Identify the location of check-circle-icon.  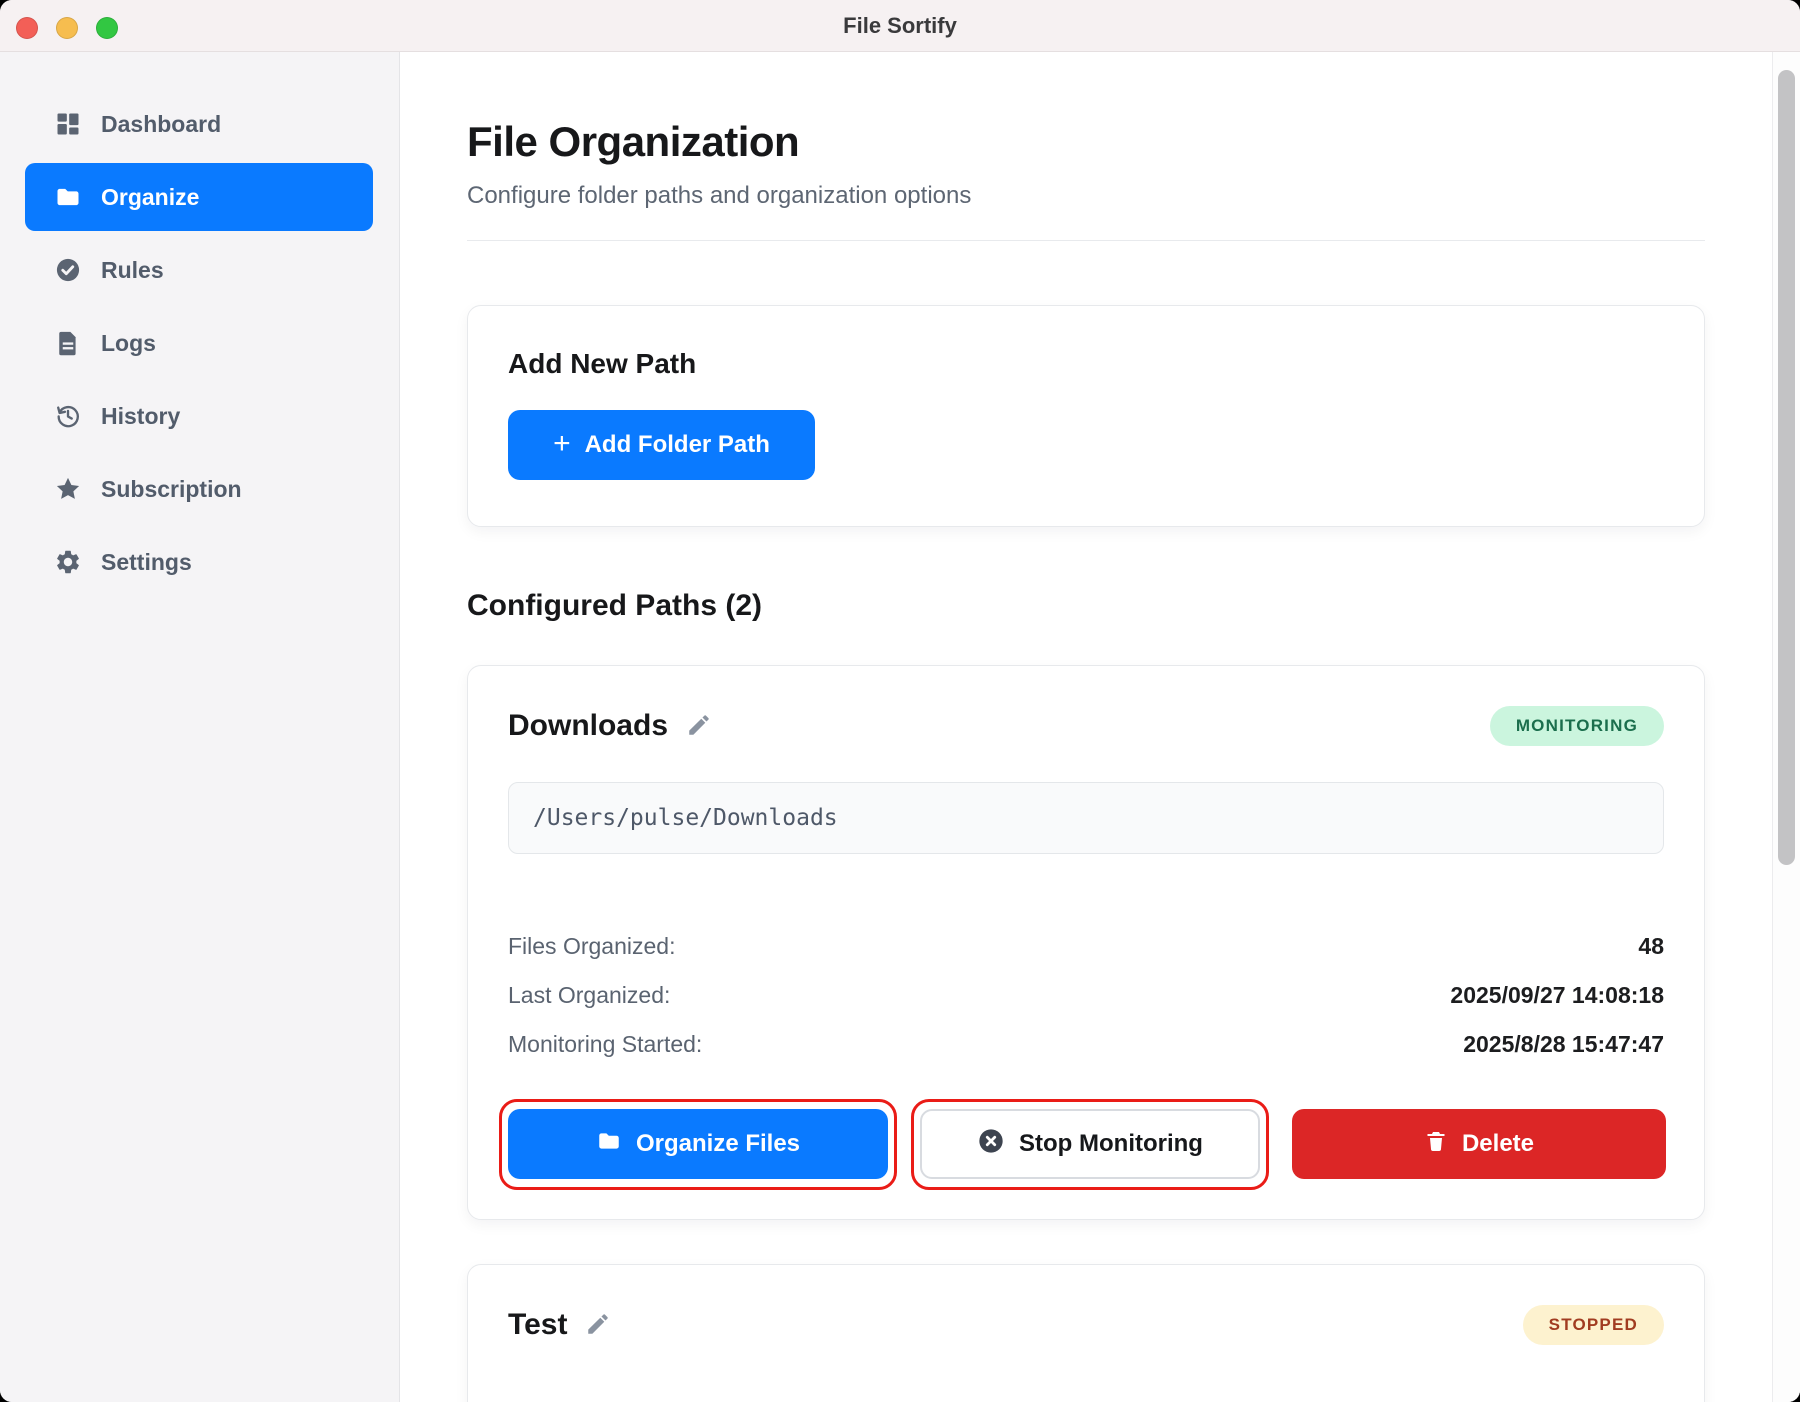
(68, 270).